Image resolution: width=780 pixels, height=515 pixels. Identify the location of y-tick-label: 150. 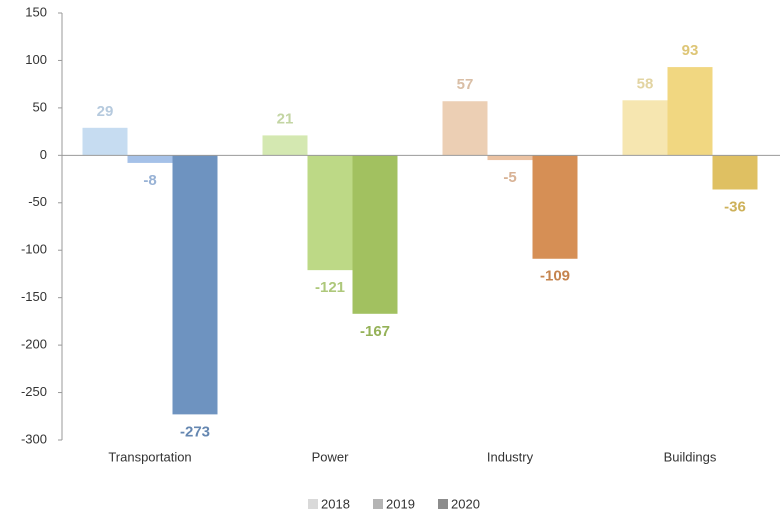
(36, 11).